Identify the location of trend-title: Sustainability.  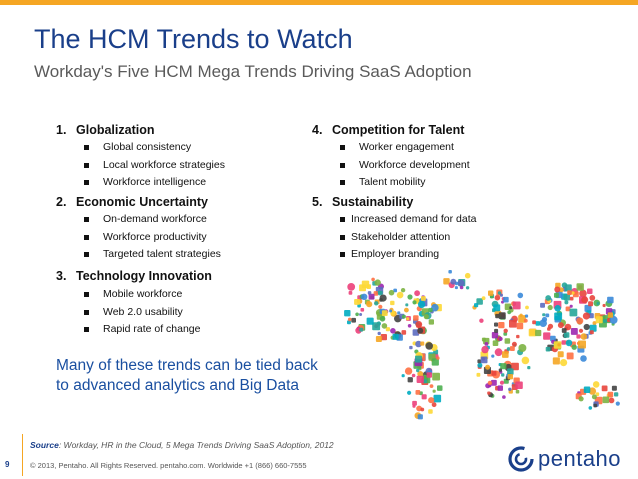
(373, 202).